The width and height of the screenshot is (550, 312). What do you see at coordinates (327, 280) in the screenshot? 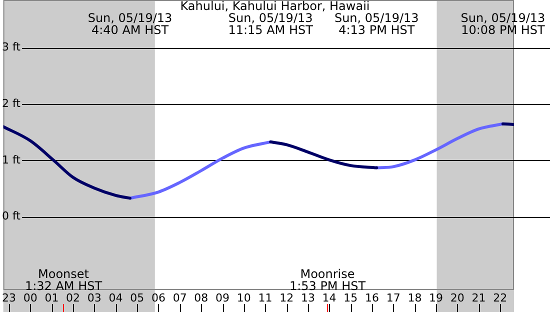
I see `ref-line-label: Moonrise 1:53 PM HST` at bounding box center [327, 280].